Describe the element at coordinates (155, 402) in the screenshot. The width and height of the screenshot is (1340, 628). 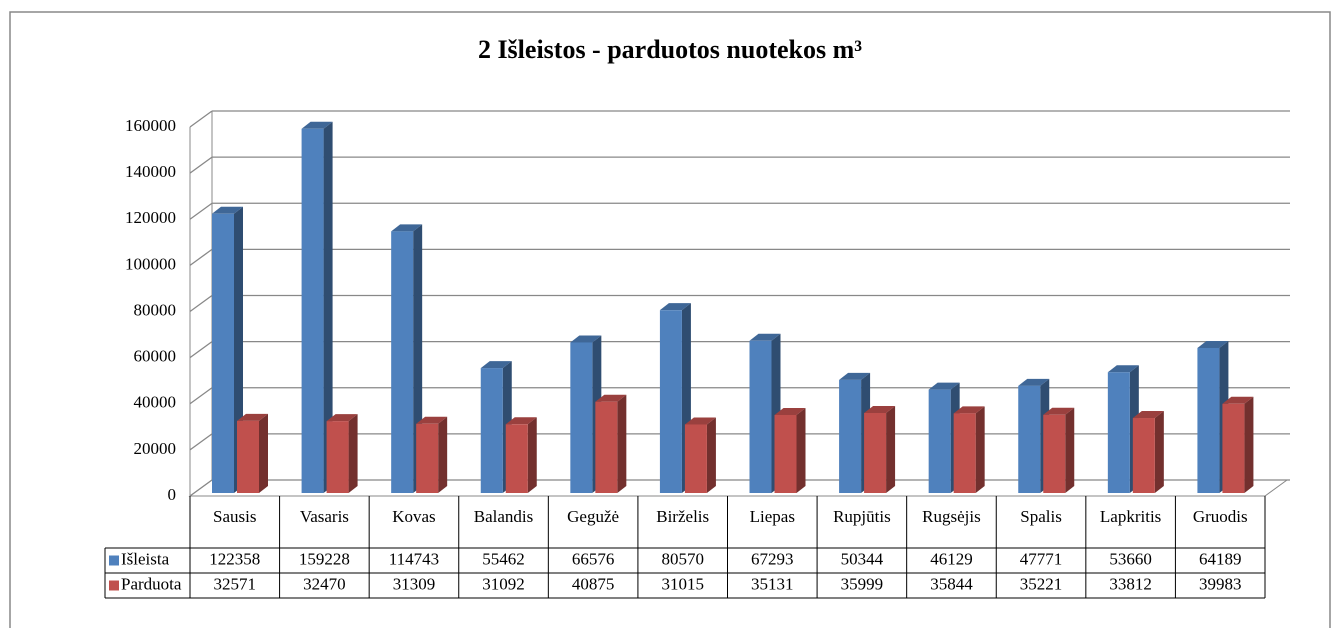
I see `y-tick-label: 40000` at that location.